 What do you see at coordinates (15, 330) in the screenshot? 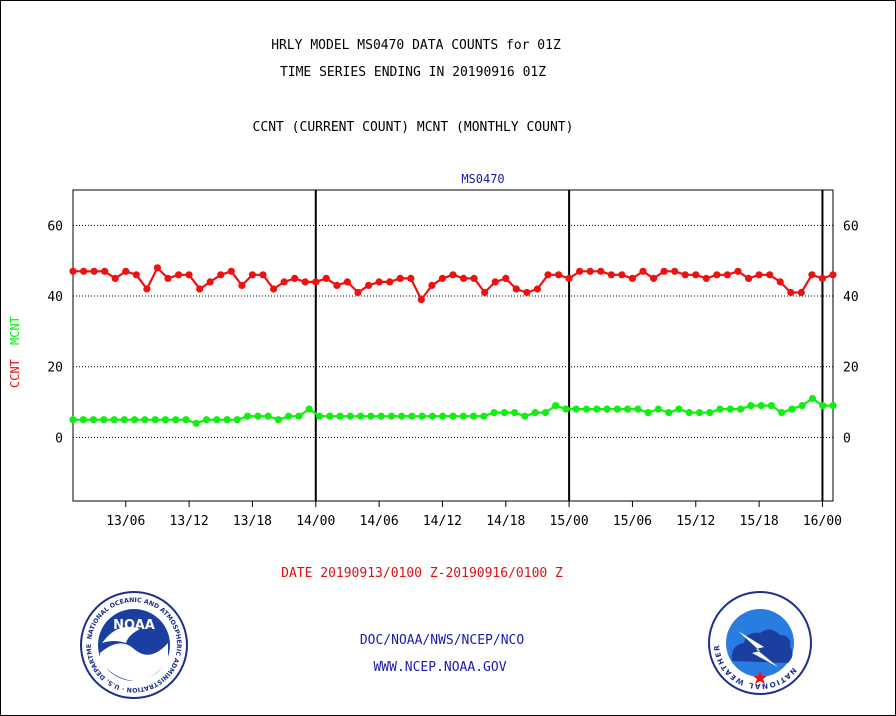
I see `y-axis-label-mcnt: MCNT` at bounding box center [15, 330].